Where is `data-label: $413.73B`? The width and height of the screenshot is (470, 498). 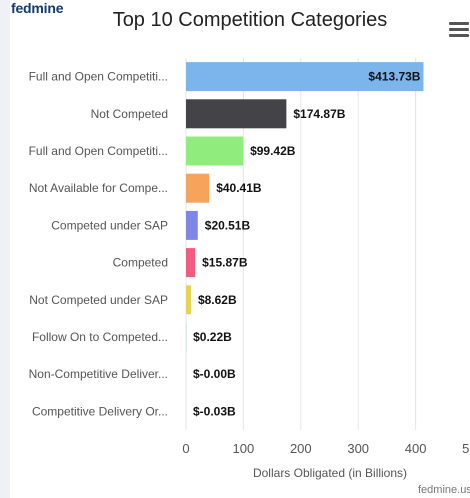
data-label: $413.73B is located at coordinates (394, 77).